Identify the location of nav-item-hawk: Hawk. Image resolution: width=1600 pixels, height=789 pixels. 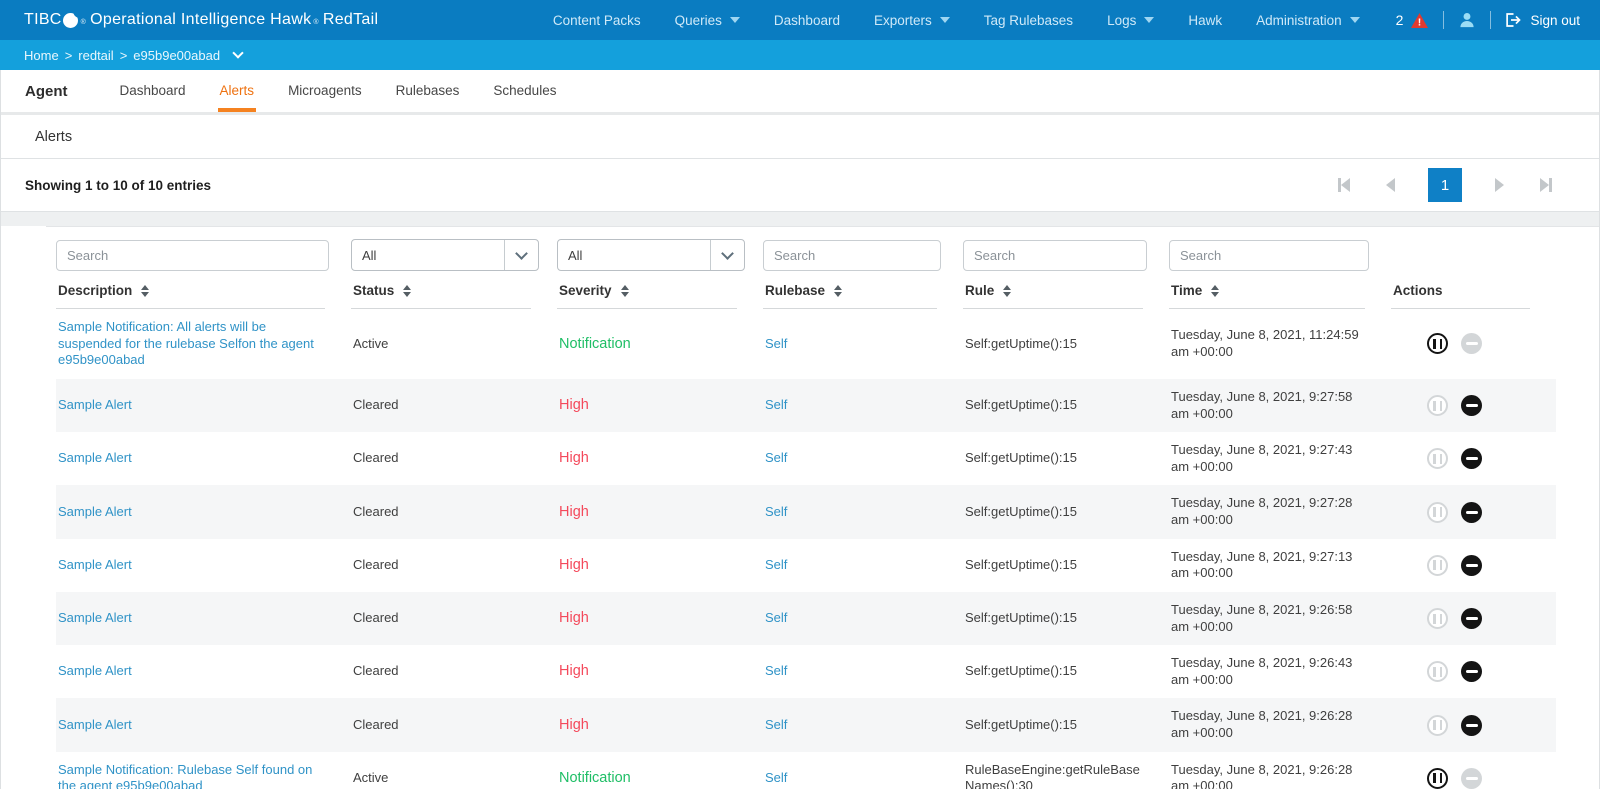
(1205, 20).